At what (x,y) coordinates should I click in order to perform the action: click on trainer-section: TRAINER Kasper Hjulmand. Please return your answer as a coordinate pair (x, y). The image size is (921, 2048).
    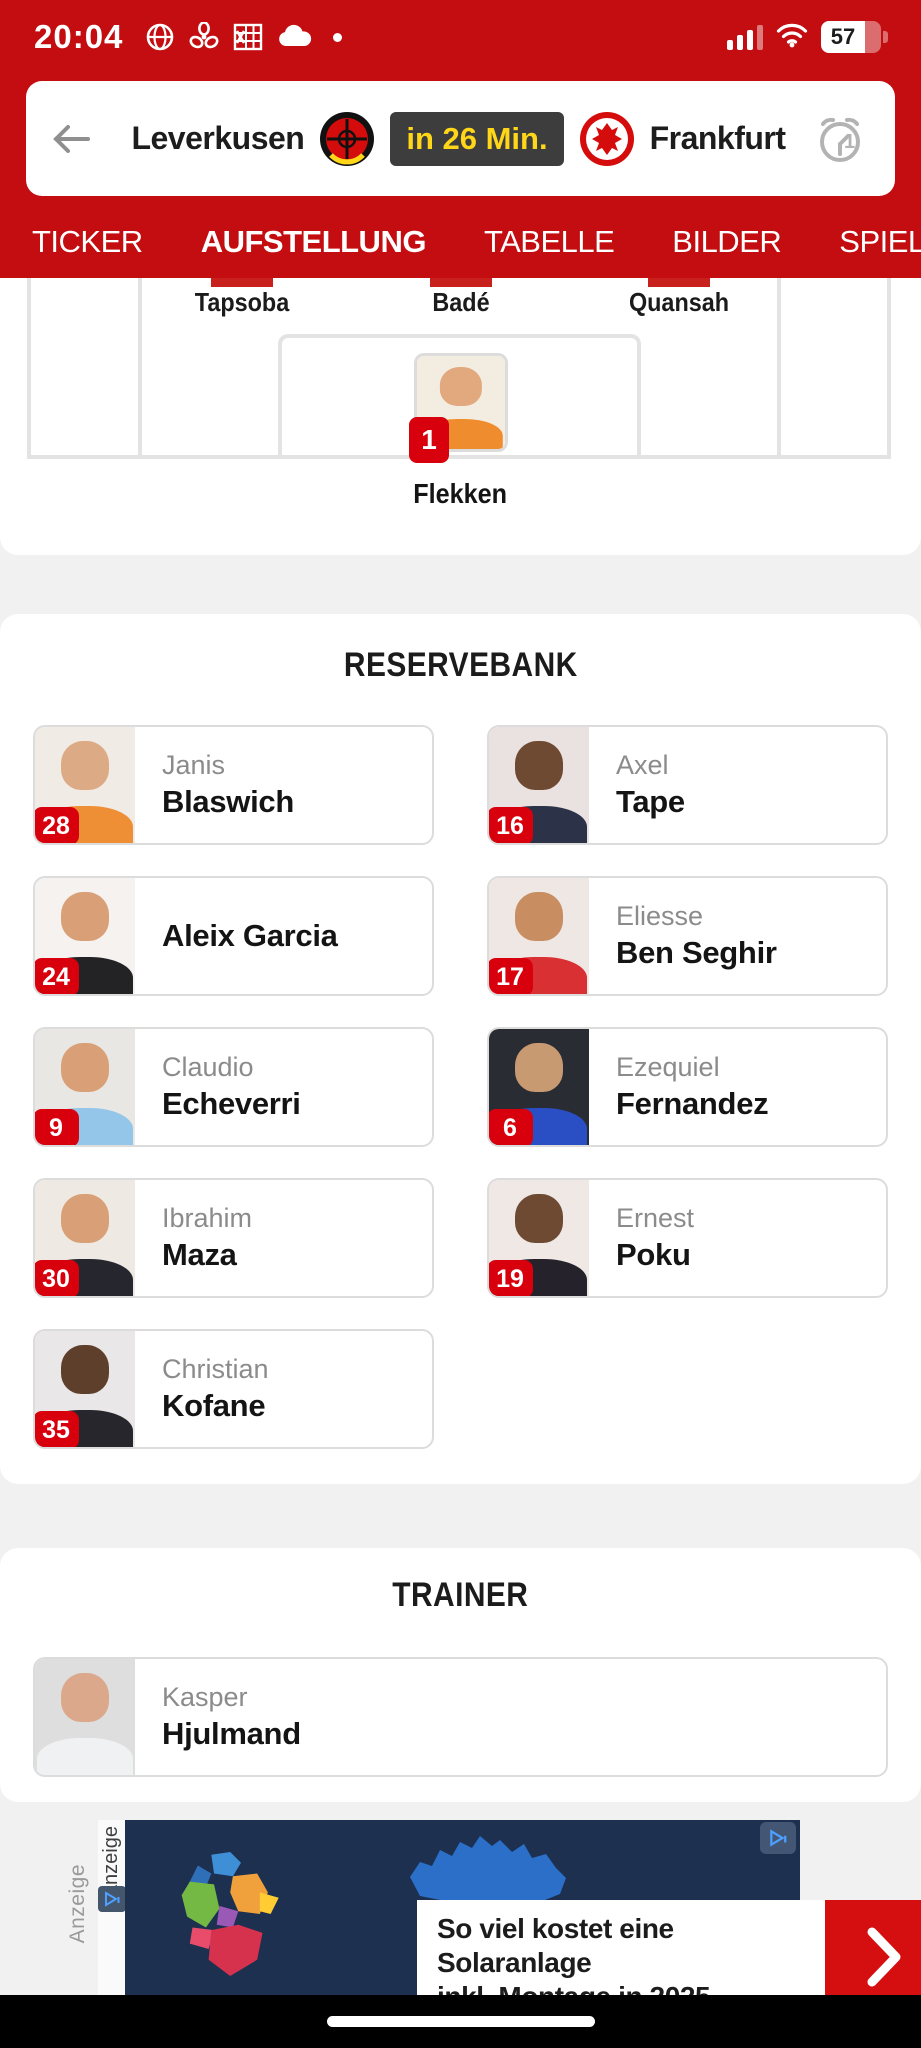
    Looking at the image, I should click on (460, 1675).